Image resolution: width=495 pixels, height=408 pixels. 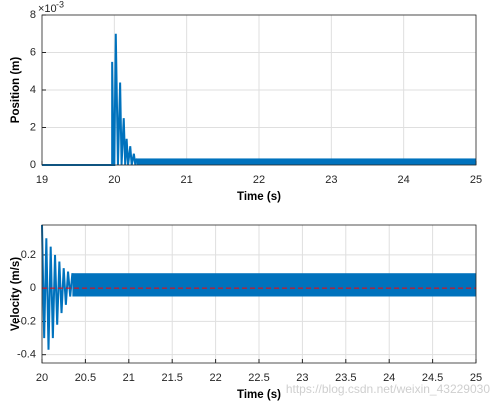 I want to click on x-tick-label: 22.5, so click(x=258, y=378).